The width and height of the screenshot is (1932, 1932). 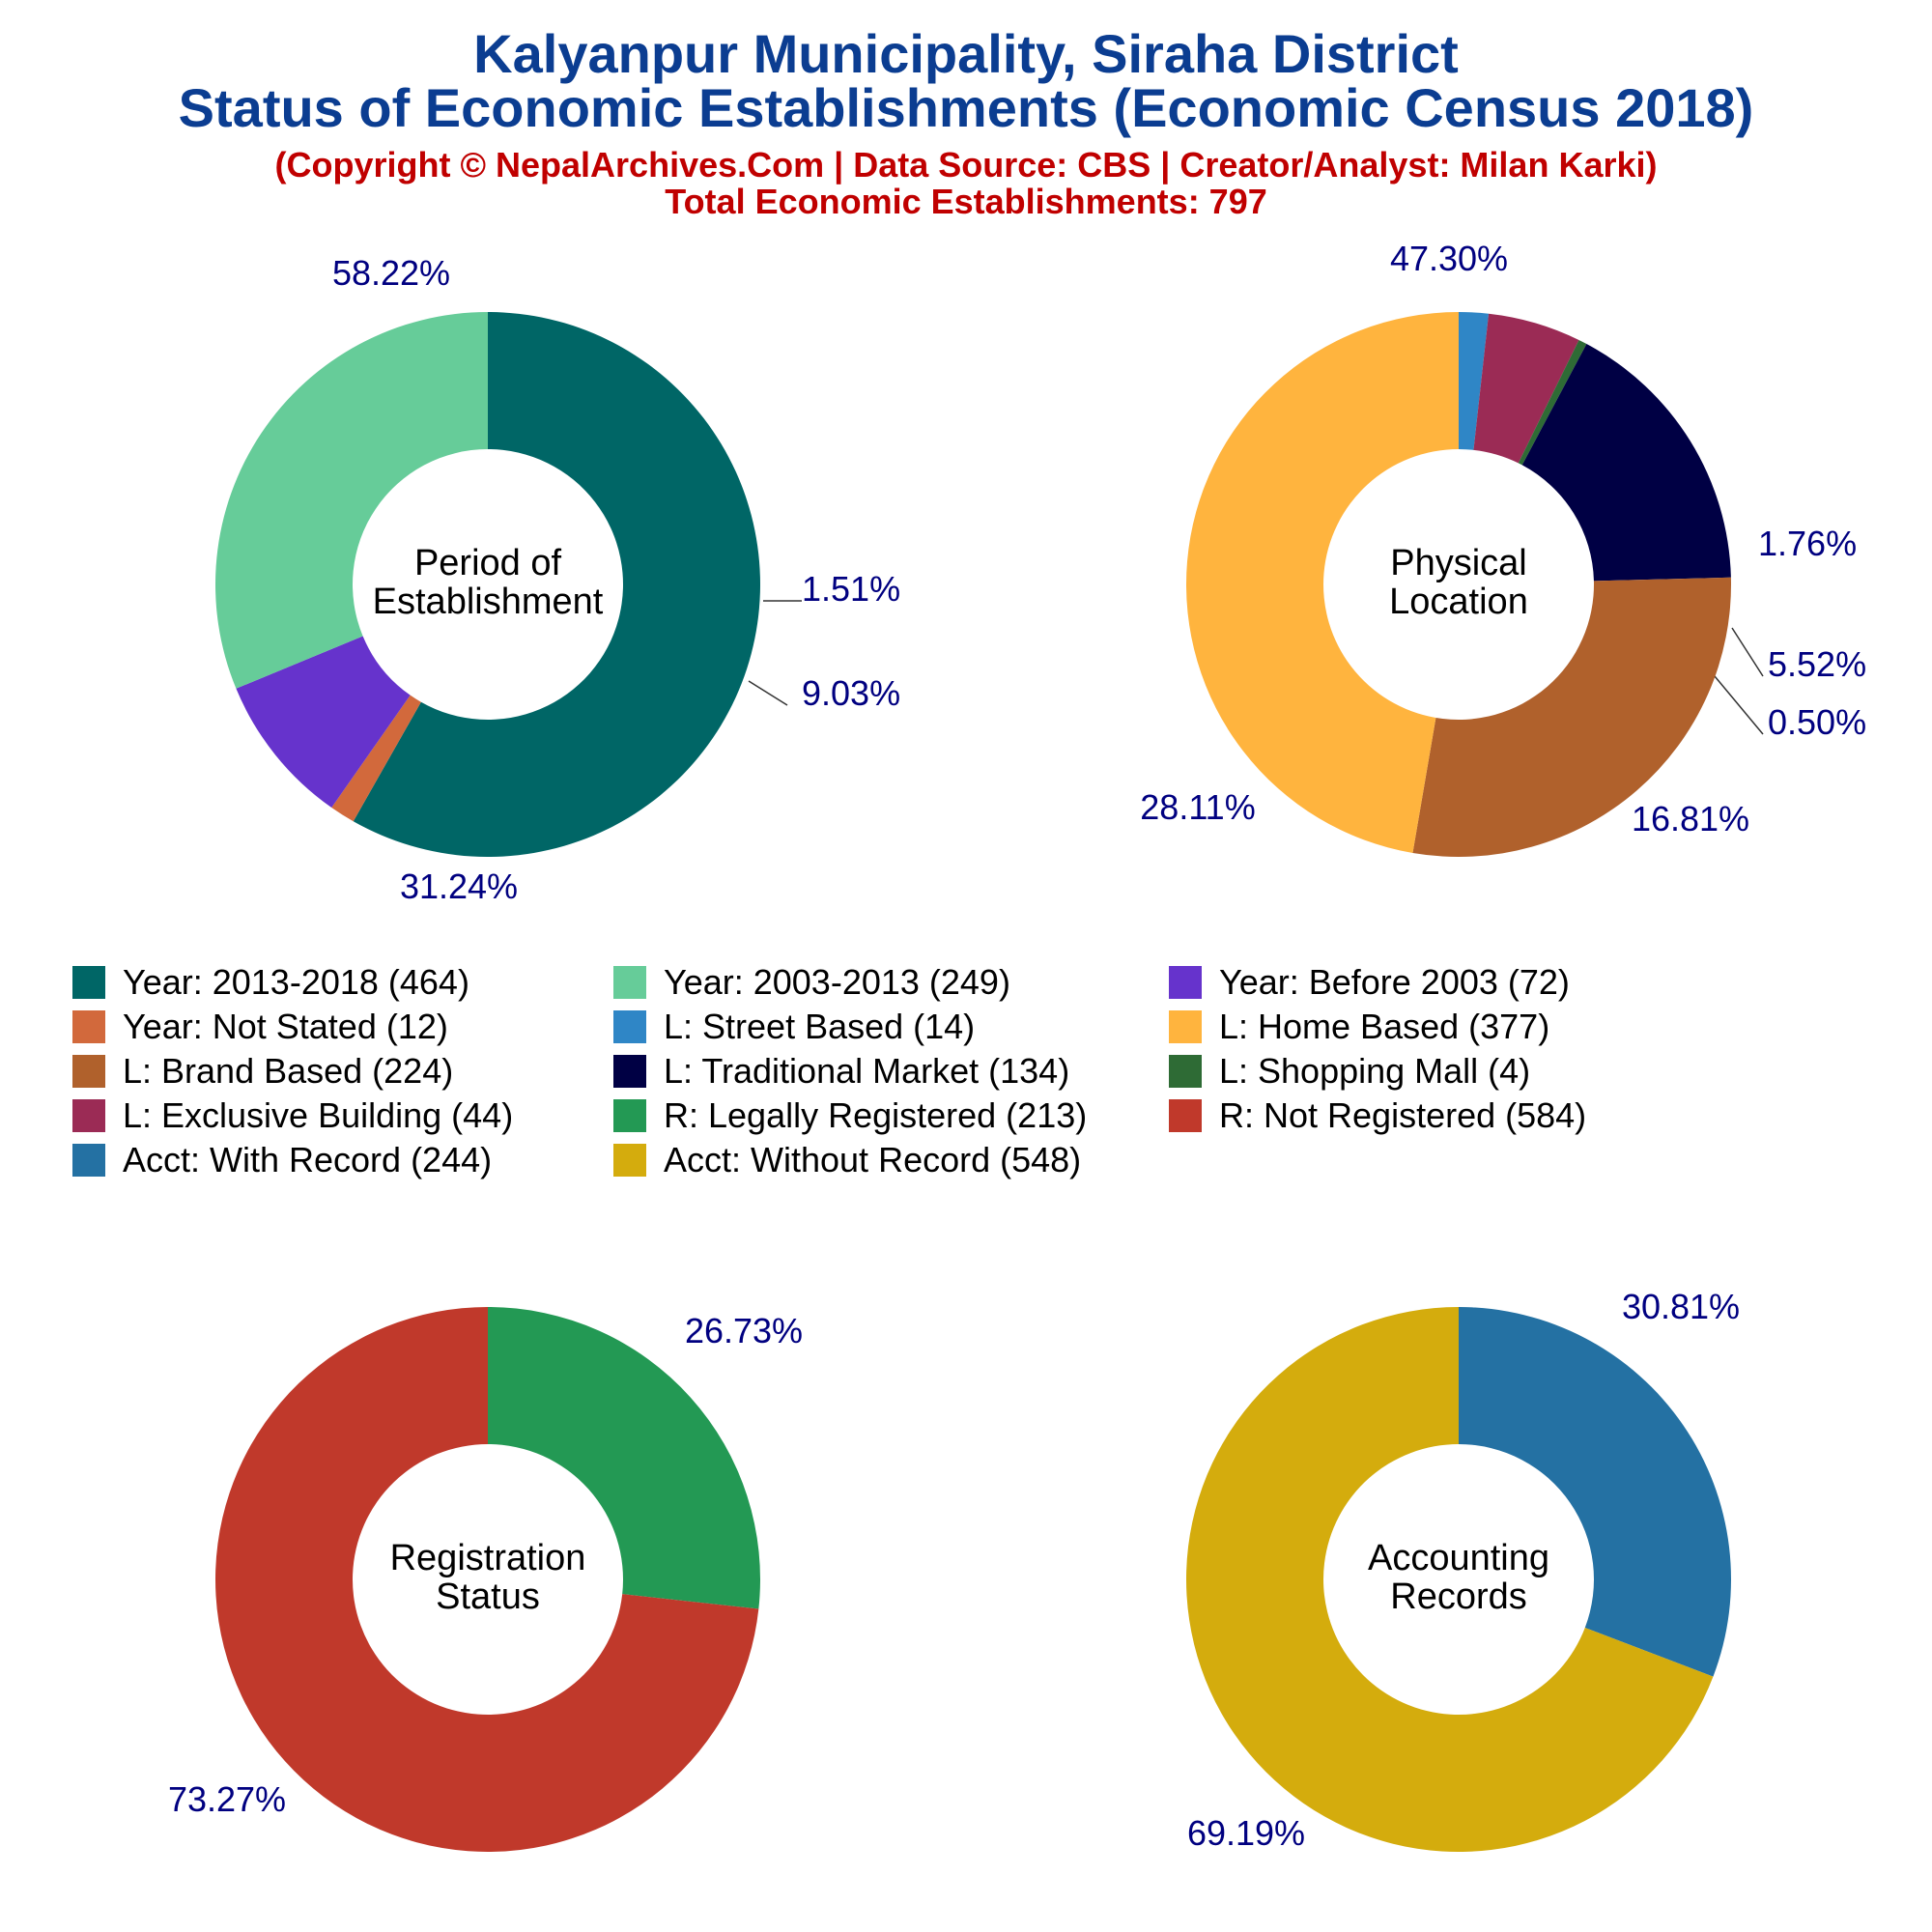 I want to click on slice-r-legally-registered, so click(x=624, y=1458).